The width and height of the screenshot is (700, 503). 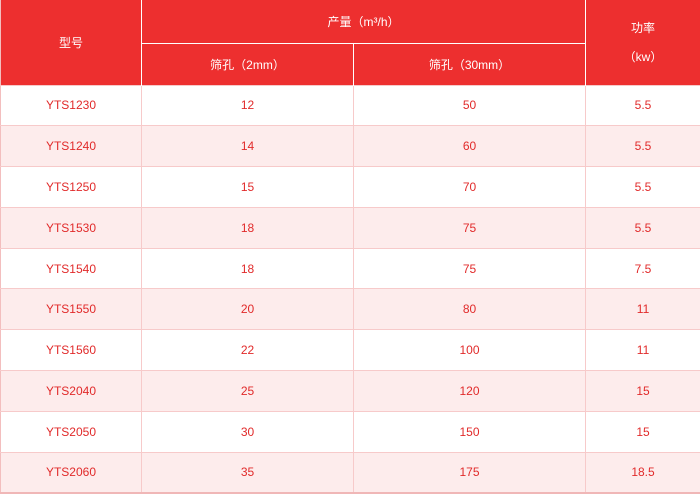 What do you see at coordinates (469, 146) in the screenshot?
I see `output-30mm-cell: 60` at bounding box center [469, 146].